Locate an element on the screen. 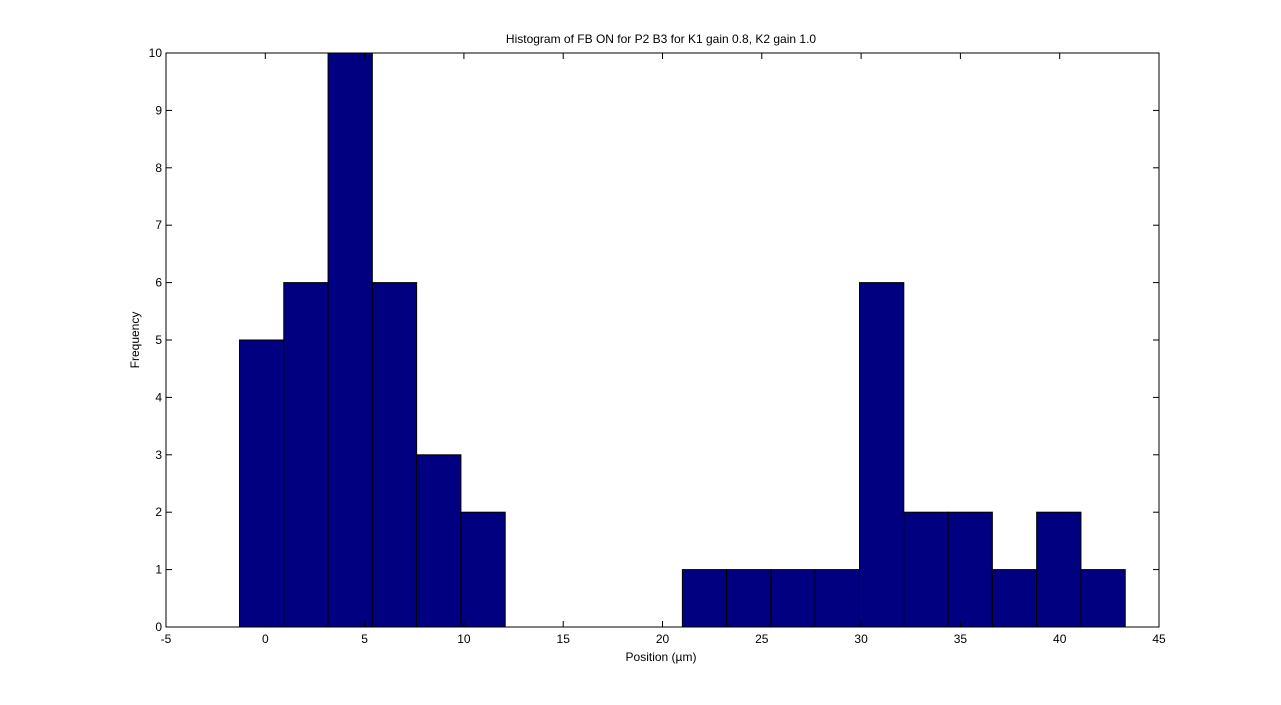 The width and height of the screenshot is (1281, 705). x-tick-label: 10 is located at coordinates (464, 639).